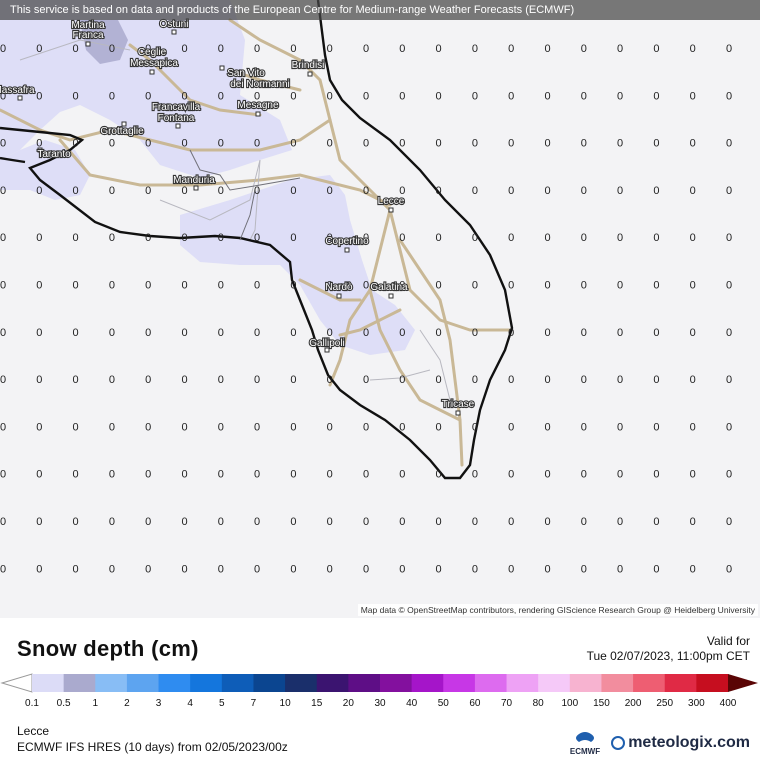 The height and width of the screenshot is (760, 760). What do you see at coordinates (668, 656) in the screenshot?
I see `valid-time: Tue 02/07/2023, 11:00pm CET` at bounding box center [668, 656].